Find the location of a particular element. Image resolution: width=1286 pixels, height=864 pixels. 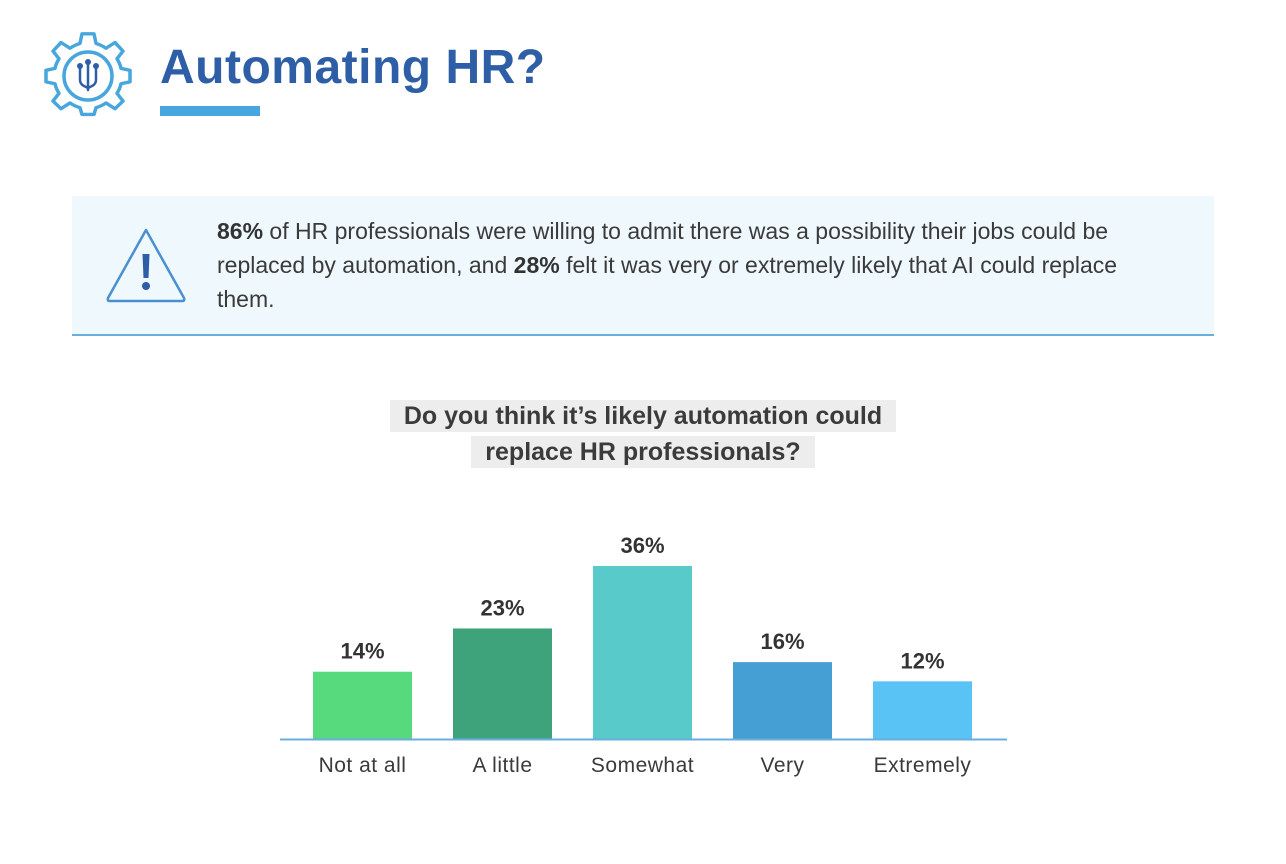

value-label: 12% is located at coordinates (922, 660).